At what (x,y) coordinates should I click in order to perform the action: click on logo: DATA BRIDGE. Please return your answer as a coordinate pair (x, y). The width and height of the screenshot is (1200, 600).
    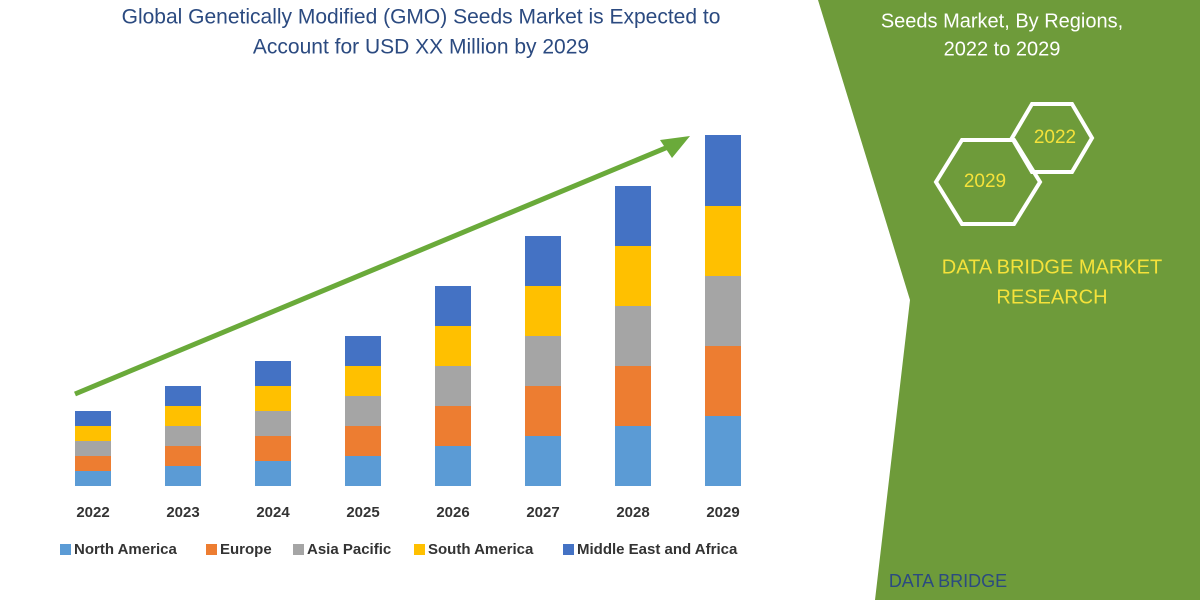
    Looking at the image, I should click on (948, 581).